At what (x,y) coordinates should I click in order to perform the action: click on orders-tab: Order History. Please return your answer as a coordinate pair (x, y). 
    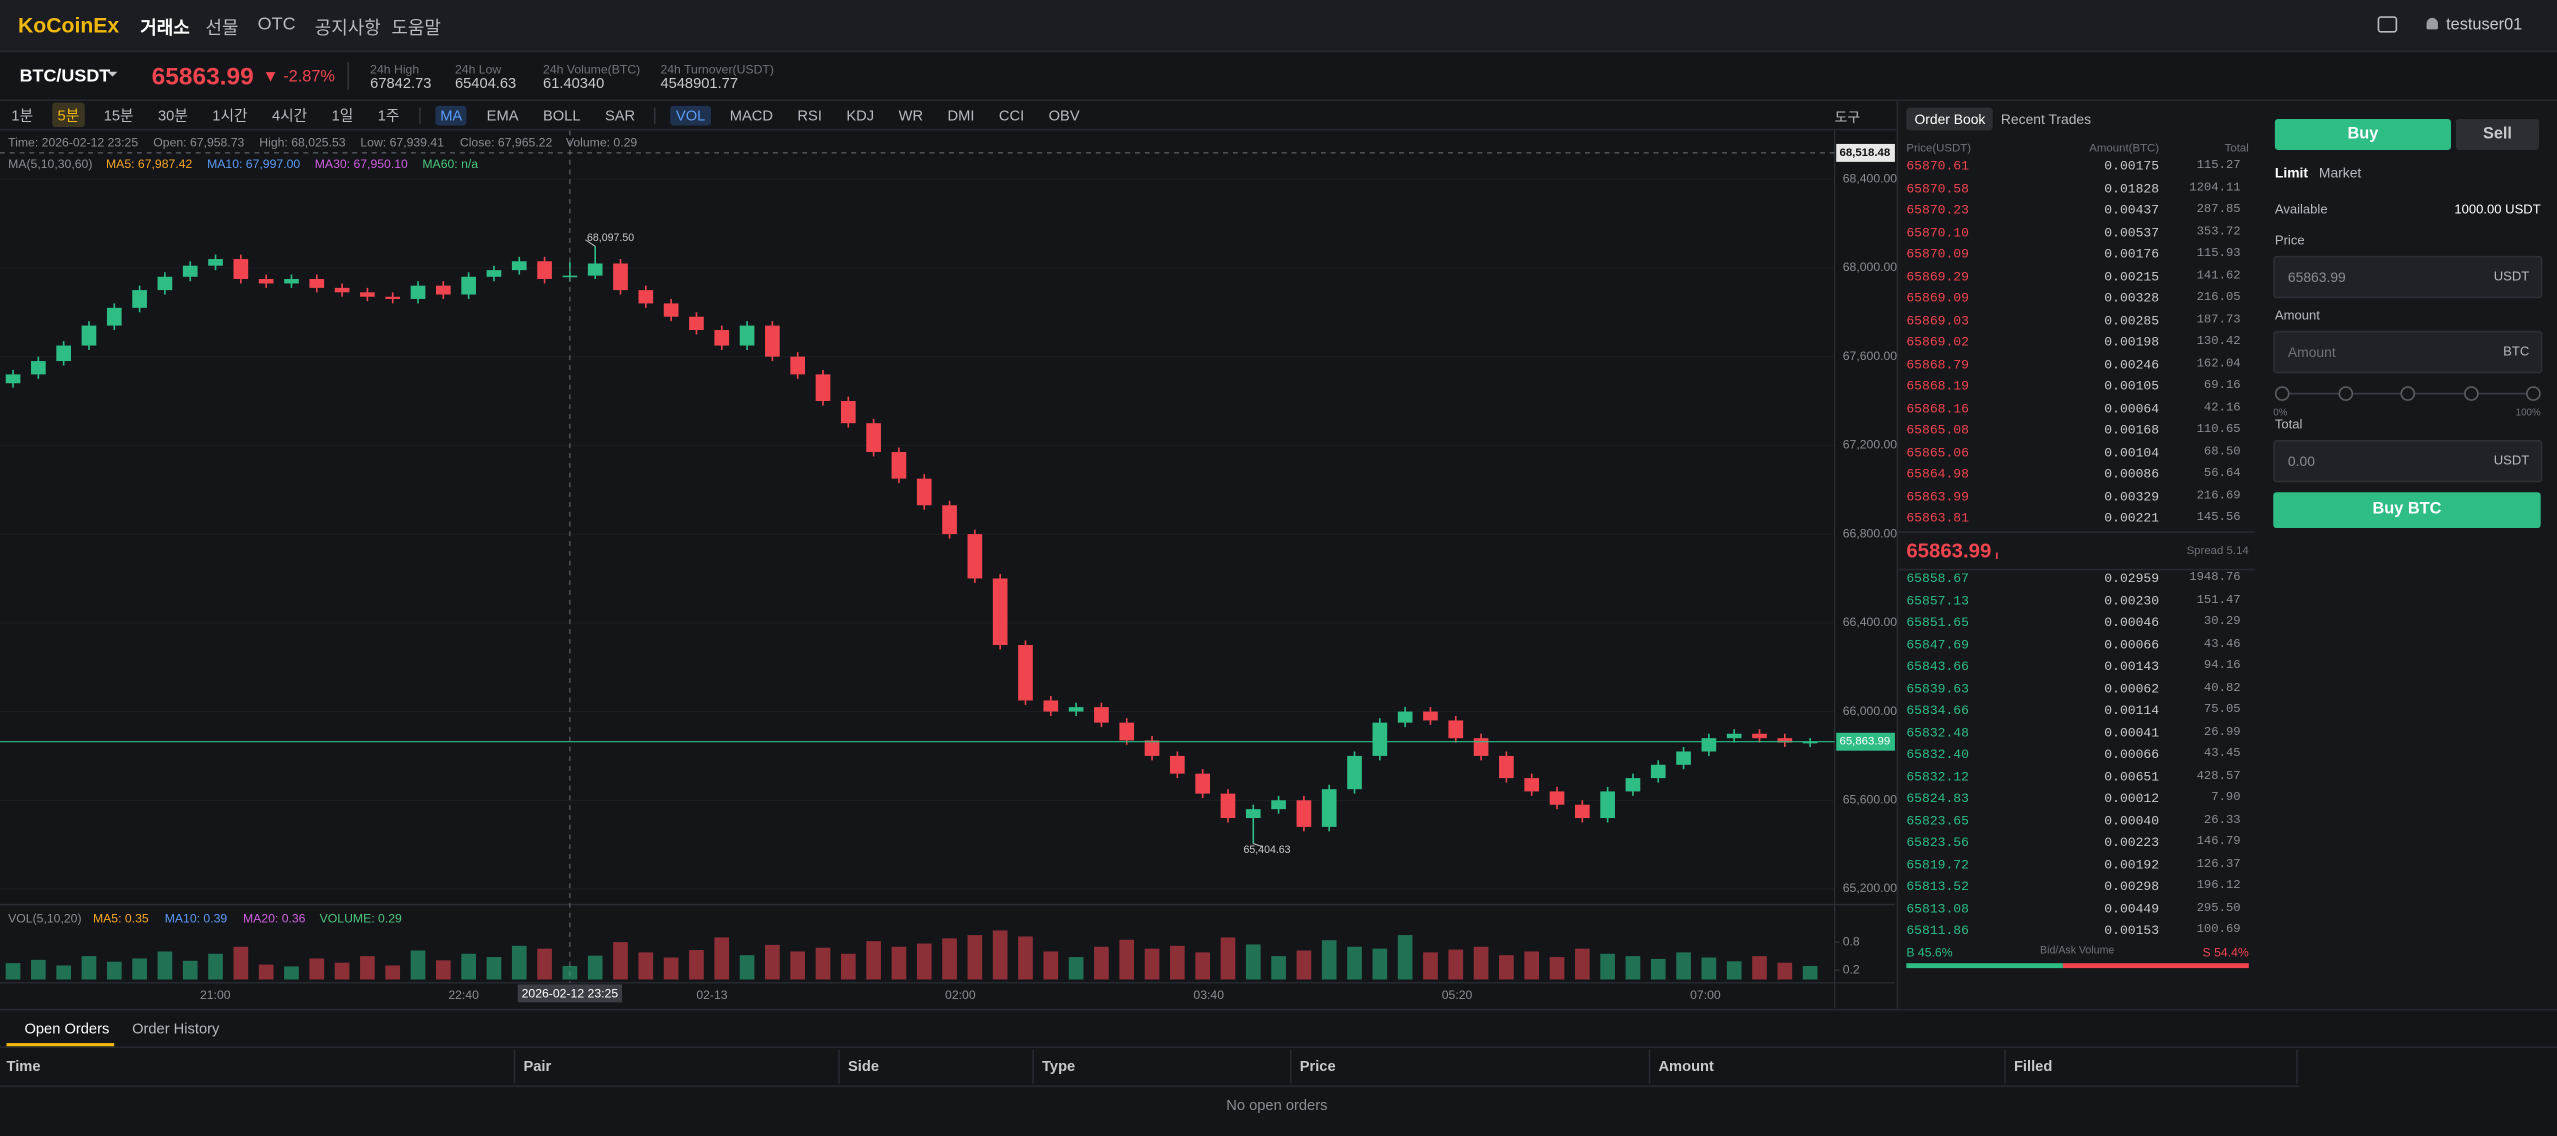
    Looking at the image, I should click on (176, 1028).